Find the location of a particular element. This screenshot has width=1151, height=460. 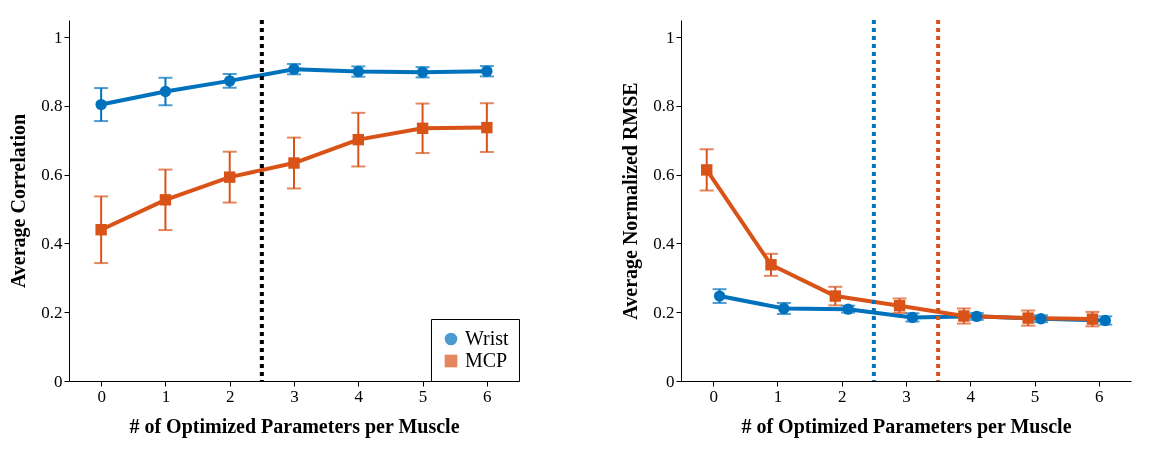

legend-label: MCP is located at coordinates (486, 360).